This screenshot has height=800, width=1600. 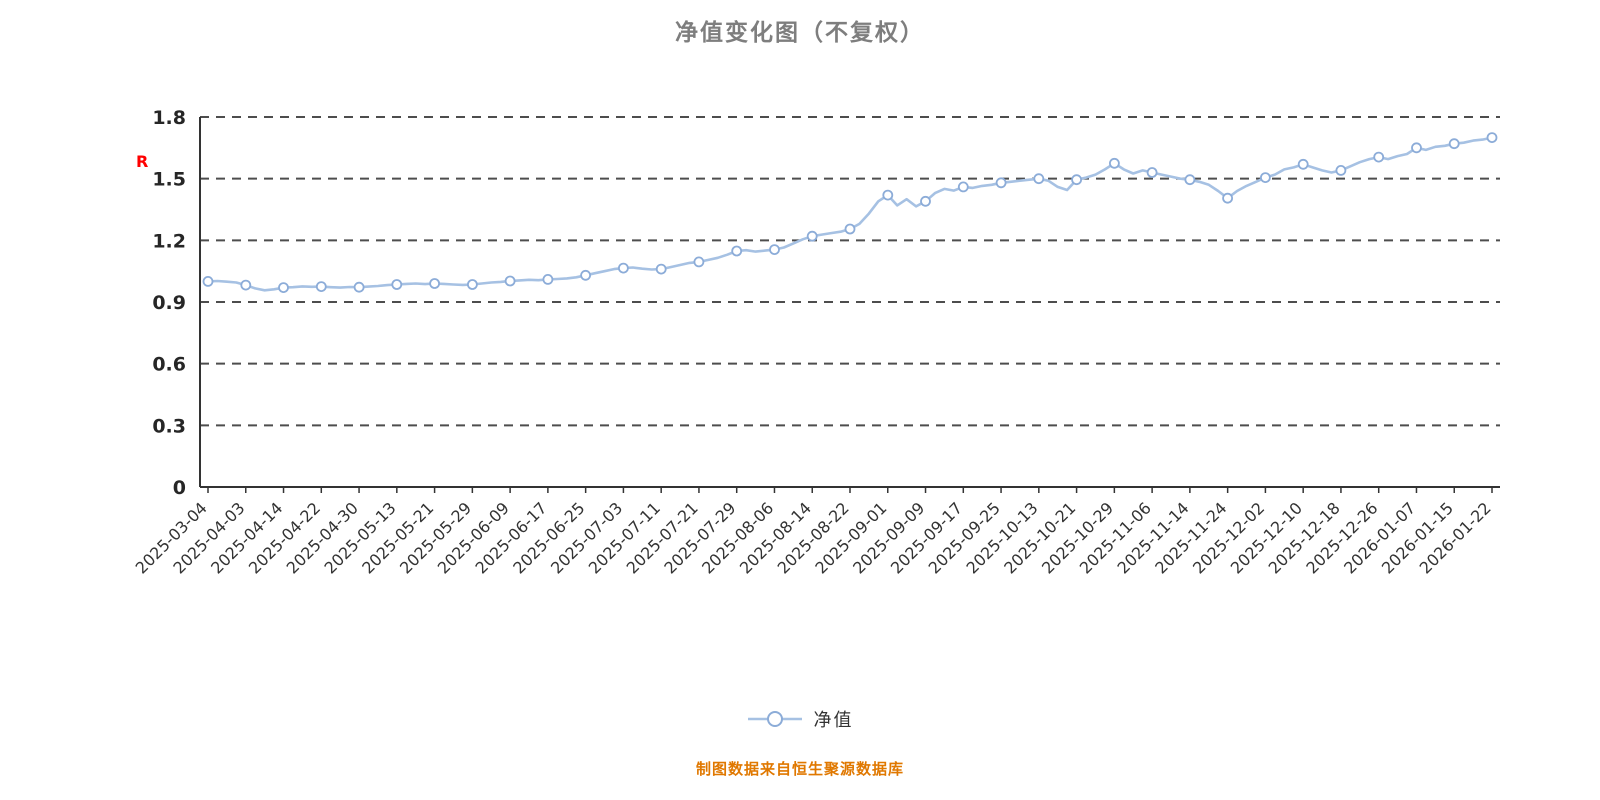 What do you see at coordinates (169, 365) in the screenshot?
I see `y-tick-label: 0.6` at bounding box center [169, 365].